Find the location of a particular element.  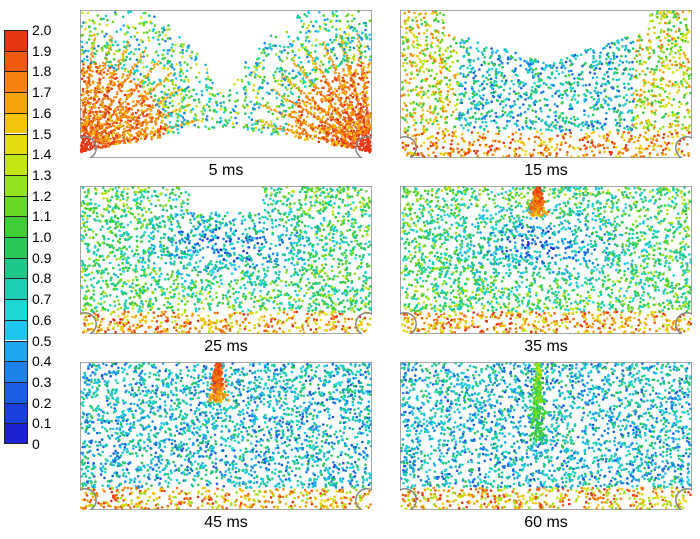

colorbar-tick-label: 0.5 is located at coordinates (42, 340).